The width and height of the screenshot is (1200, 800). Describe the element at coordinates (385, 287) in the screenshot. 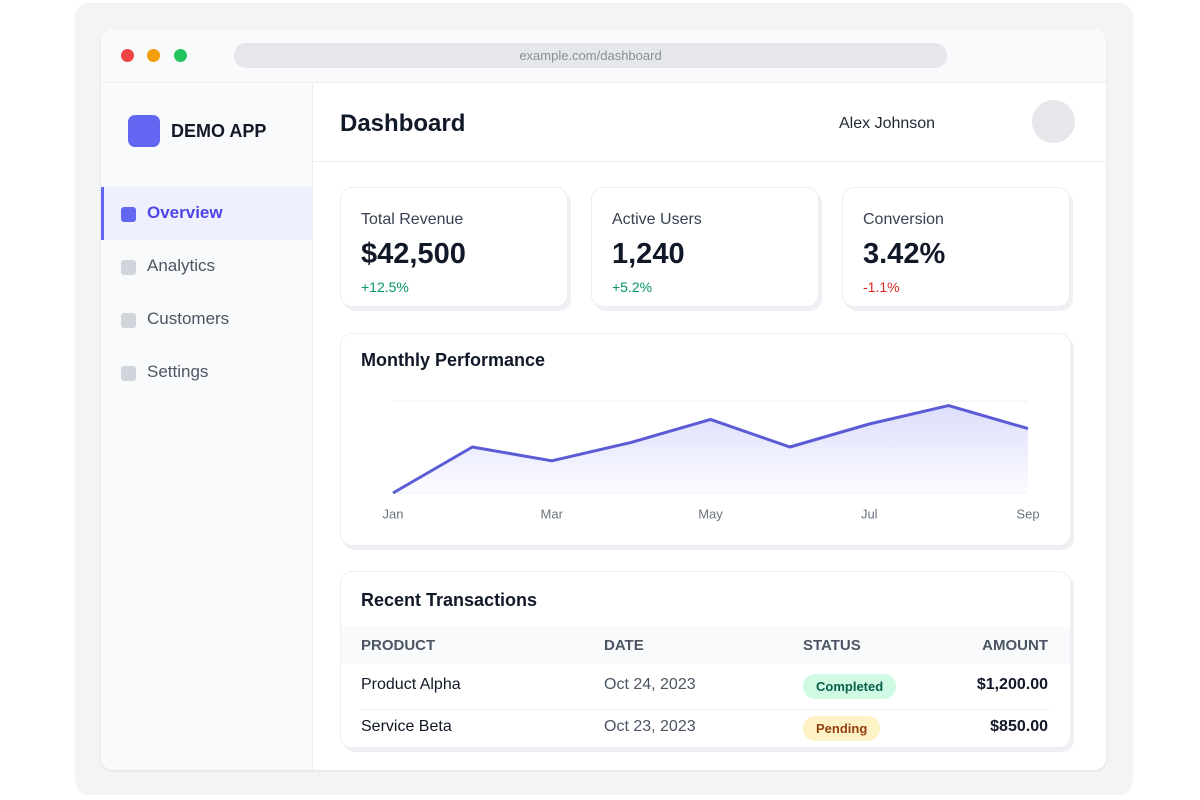

I see `stat-change: +12.5%` at that location.